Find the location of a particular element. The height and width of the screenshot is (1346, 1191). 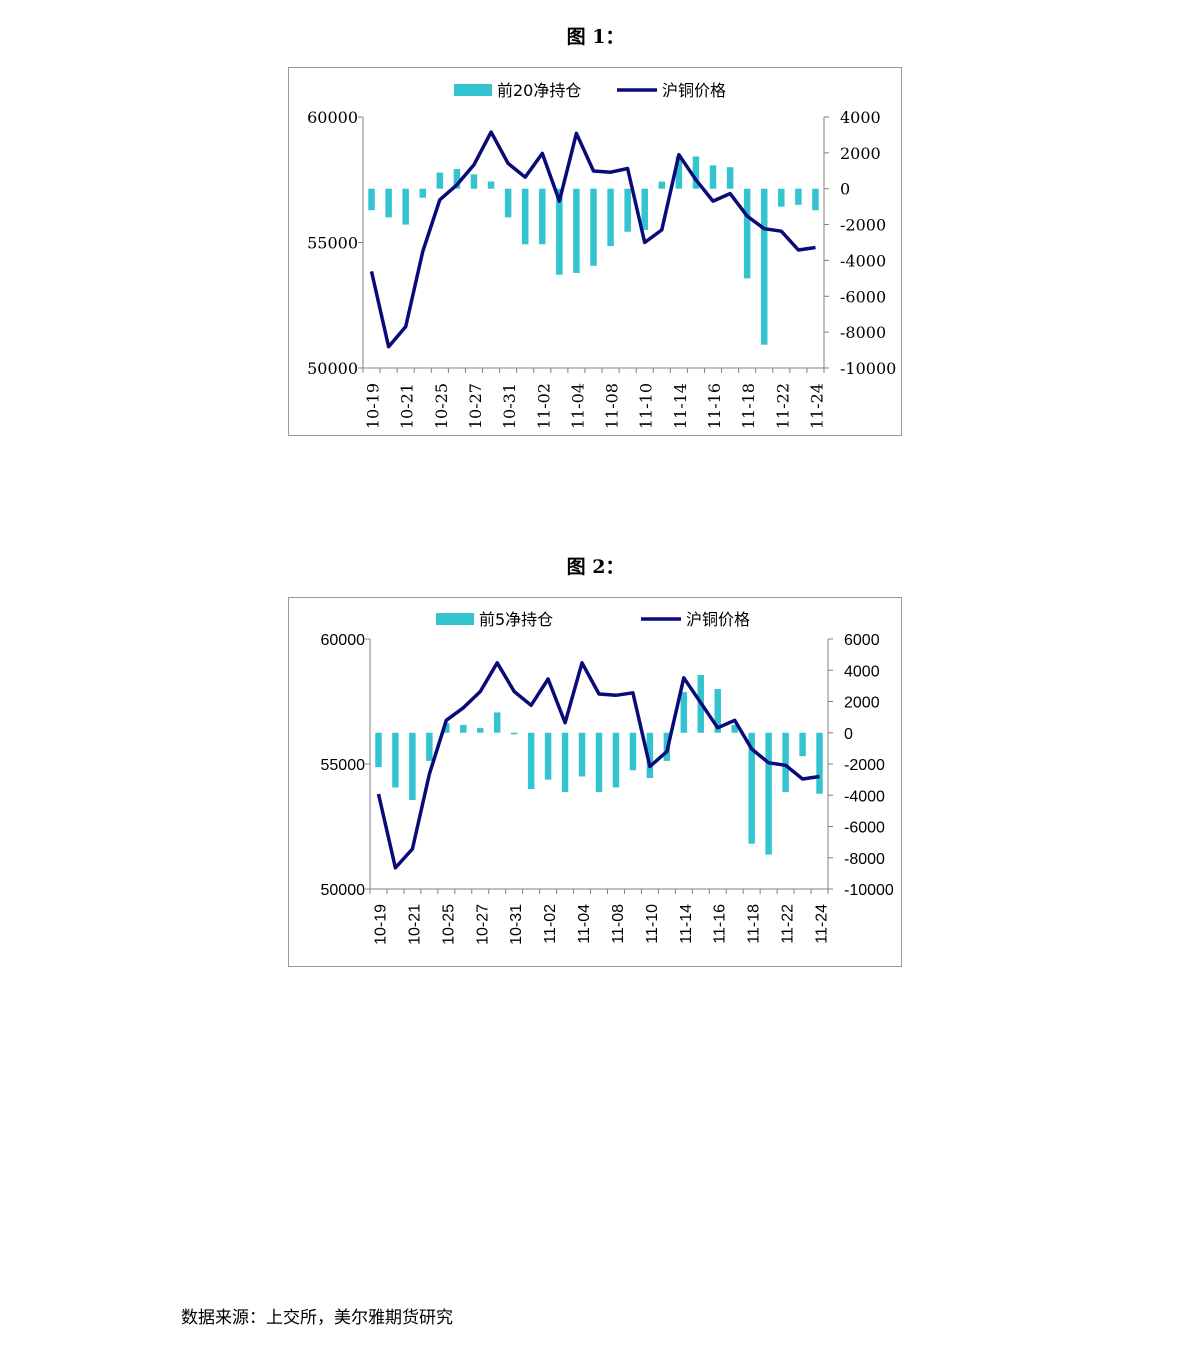

legend-bar-label: 前20净持仓 is located at coordinates (539, 90).